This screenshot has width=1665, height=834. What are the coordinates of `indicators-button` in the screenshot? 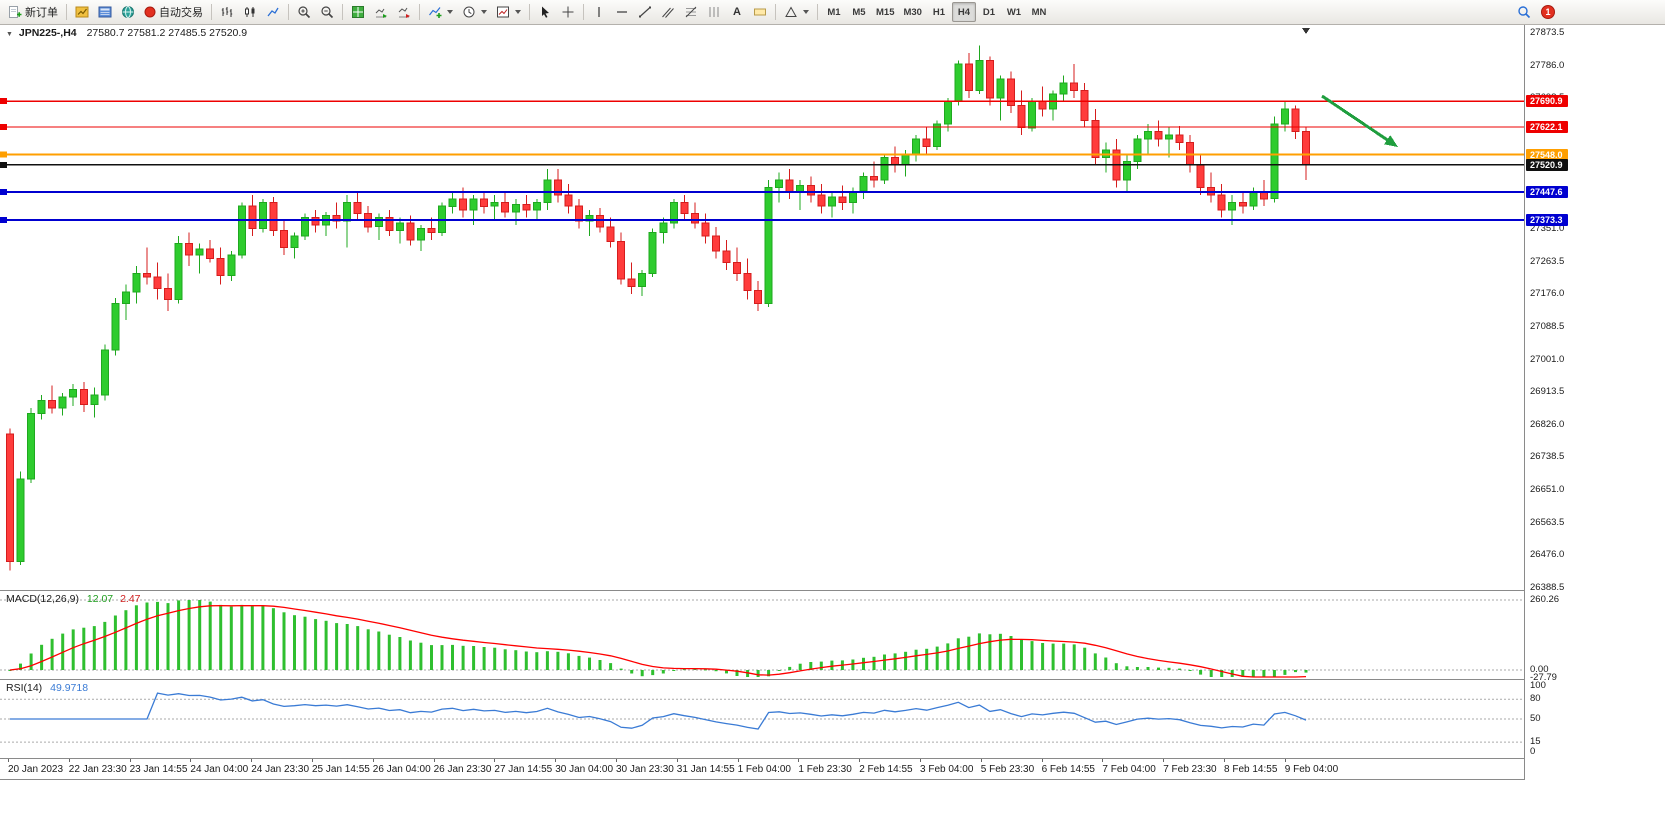 It's located at (440, 12).